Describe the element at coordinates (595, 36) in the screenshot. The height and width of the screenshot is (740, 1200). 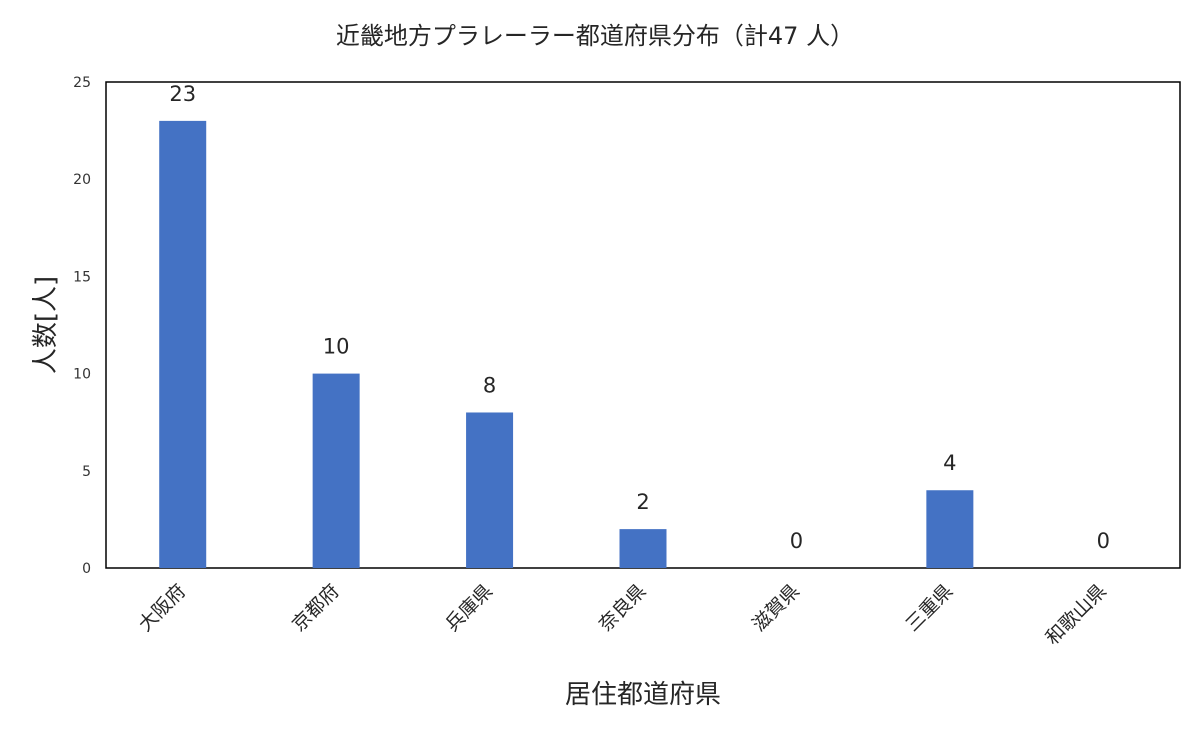
I see `chart-title: 近畿地方プラレーラー都道府県分布（計47 人）` at that location.